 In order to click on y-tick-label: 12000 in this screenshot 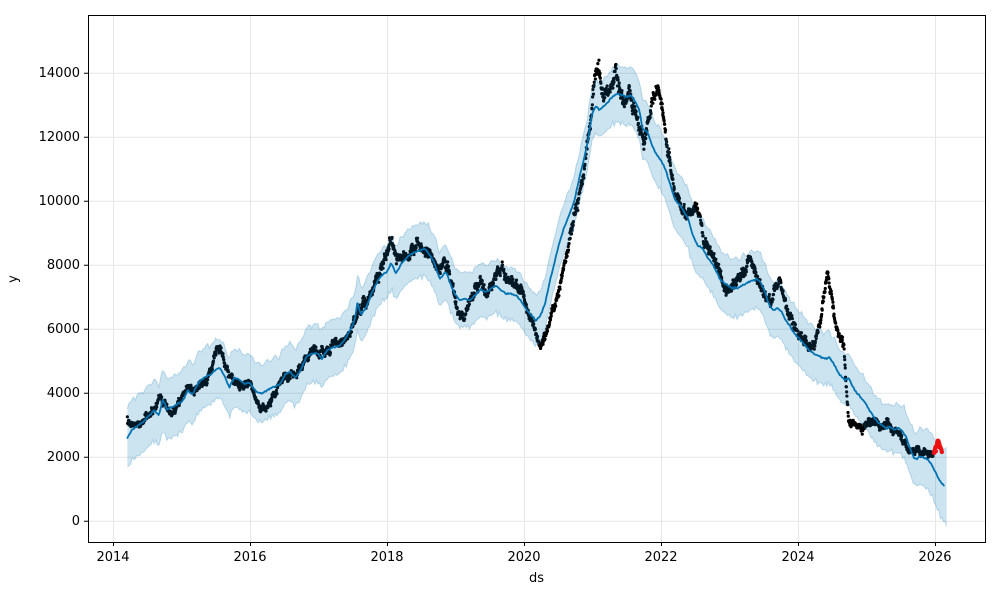, I will do `click(59, 137)`.